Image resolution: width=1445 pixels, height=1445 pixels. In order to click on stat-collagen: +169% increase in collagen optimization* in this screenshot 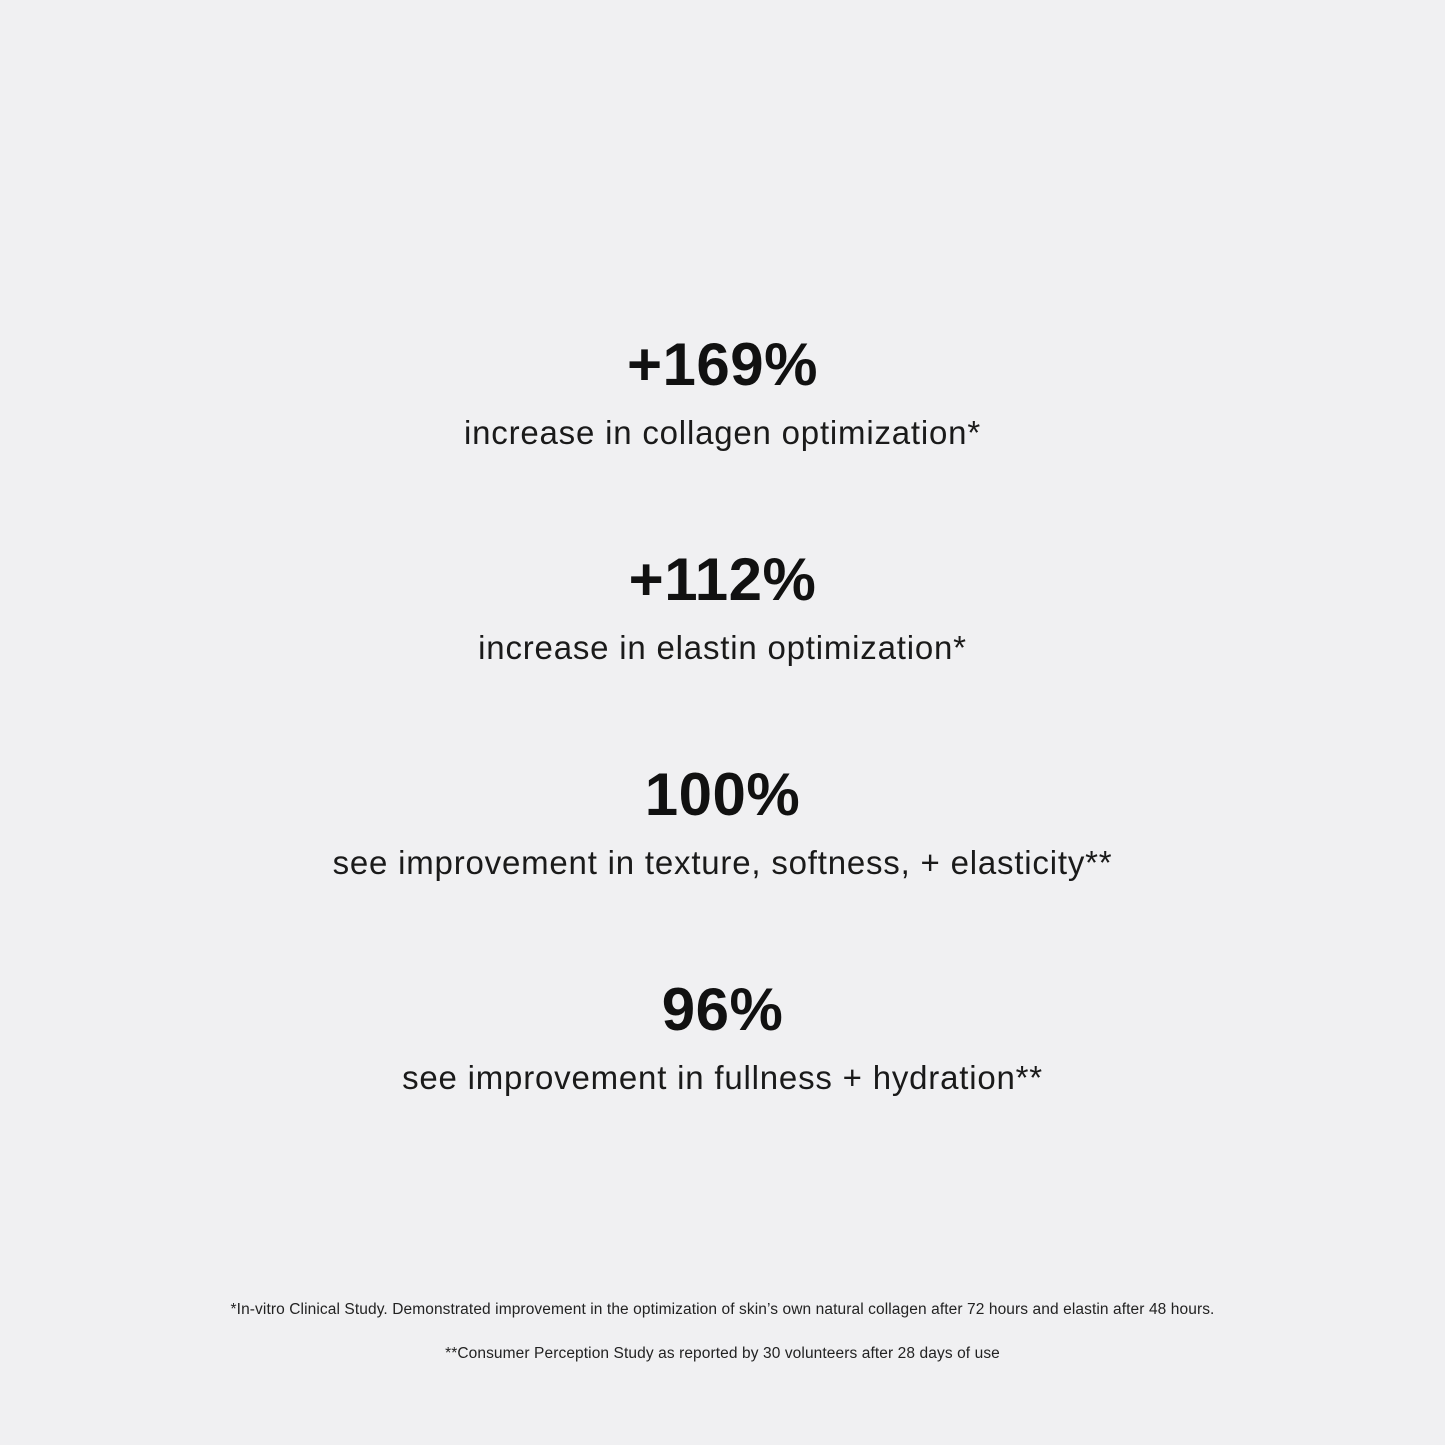, I will do `click(722, 394)`.